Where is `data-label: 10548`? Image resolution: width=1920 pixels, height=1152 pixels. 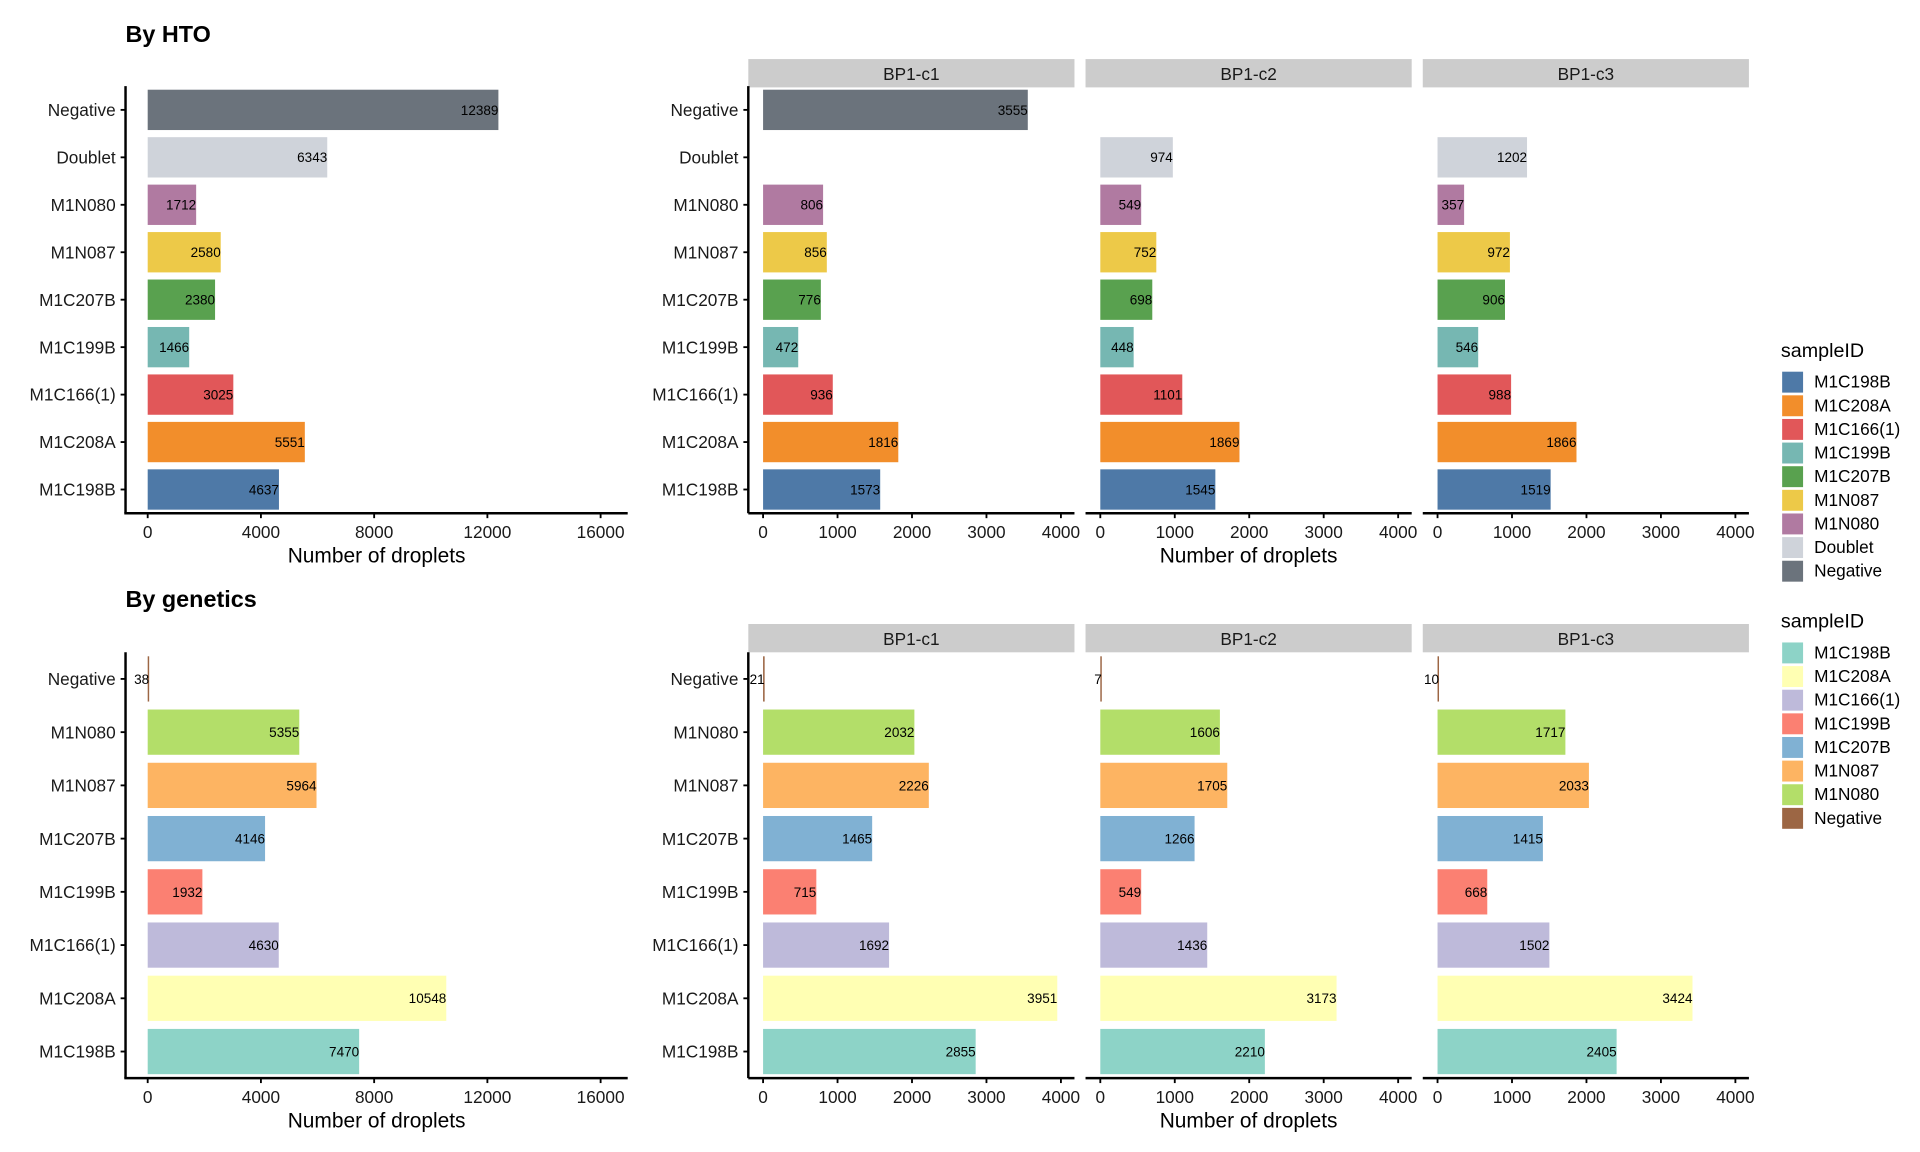
data-label: 10548 is located at coordinates (428, 998).